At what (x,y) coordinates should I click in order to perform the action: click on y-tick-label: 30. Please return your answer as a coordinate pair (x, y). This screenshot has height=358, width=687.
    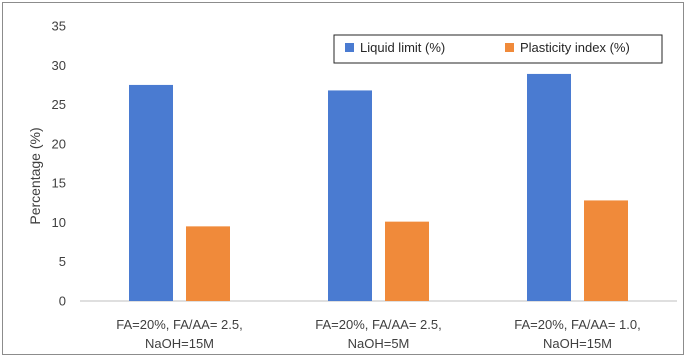
    Looking at the image, I should click on (59, 65).